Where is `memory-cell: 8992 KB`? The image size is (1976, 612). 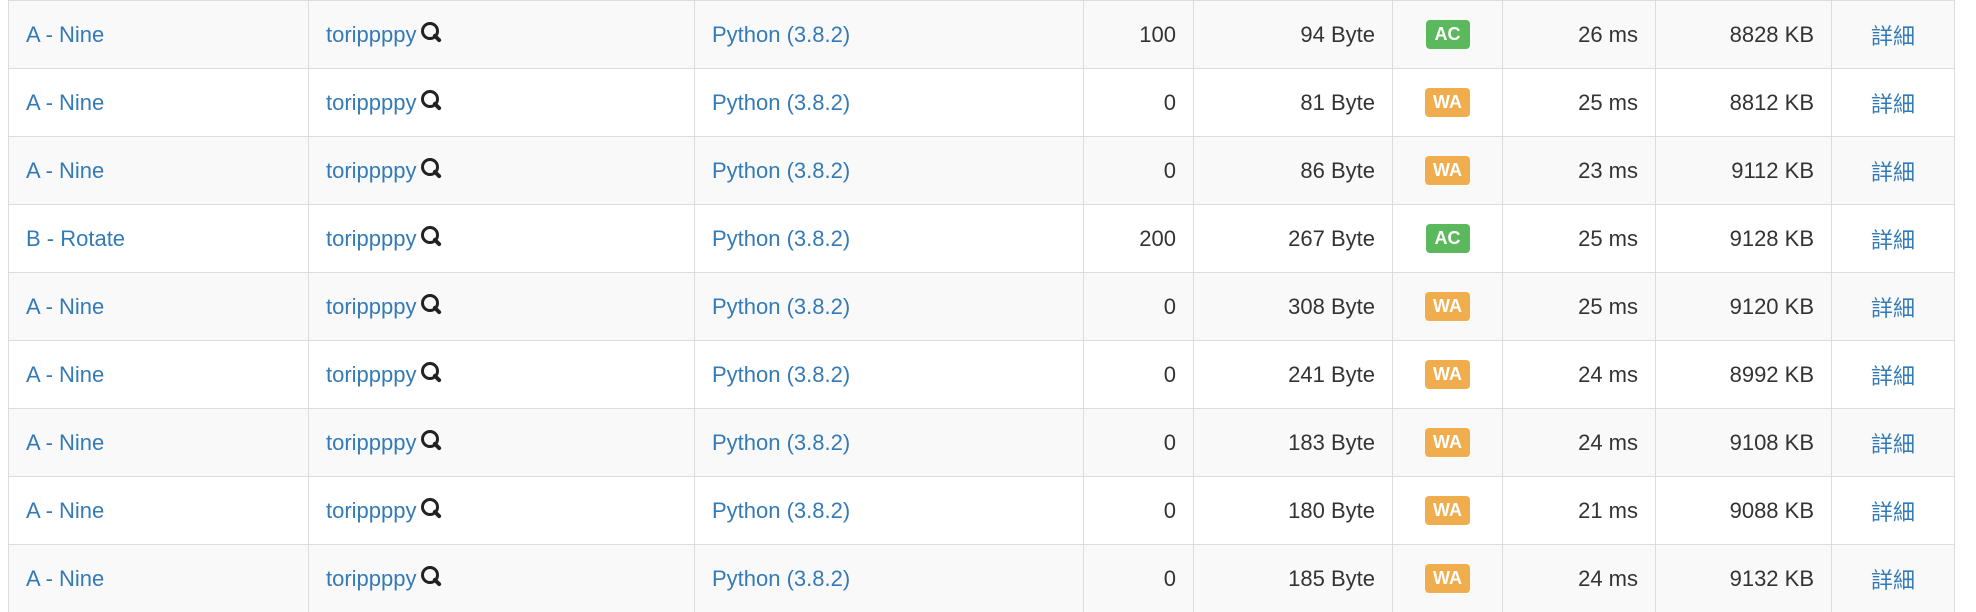
memory-cell: 8992 KB is located at coordinates (1743, 374).